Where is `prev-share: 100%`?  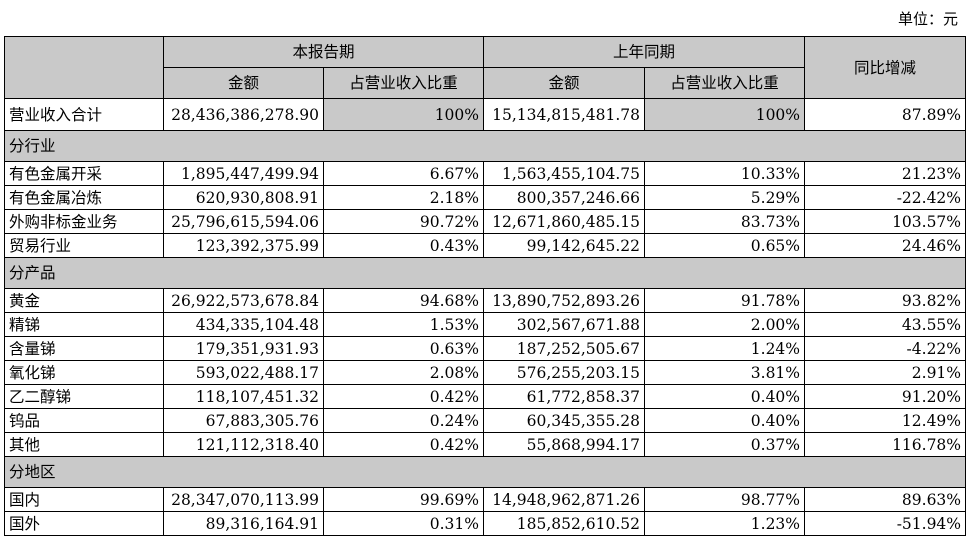
prev-share: 100% is located at coordinates (725, 114).